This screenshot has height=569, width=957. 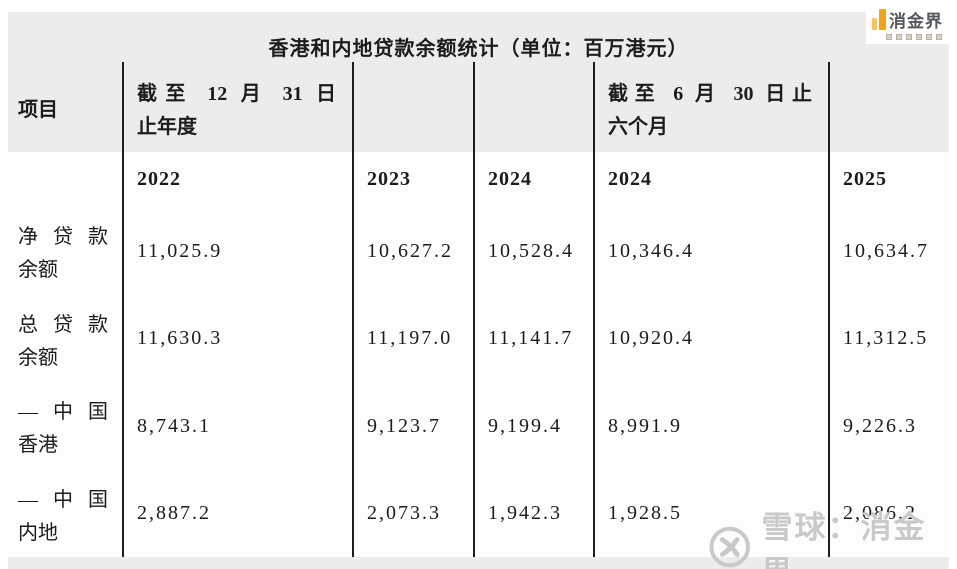 What do you see at coordinates (65, 107) in the screenshot?
I see `header-projects: 项目` at bounding box center [65, 107].